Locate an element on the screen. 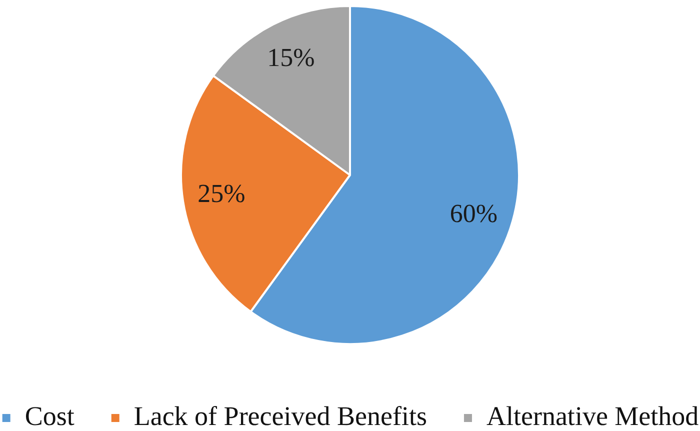 This screenshot has width=700, height=431. legend-label: Lack of Preceived Benefits is located at coordinates (280, 416).